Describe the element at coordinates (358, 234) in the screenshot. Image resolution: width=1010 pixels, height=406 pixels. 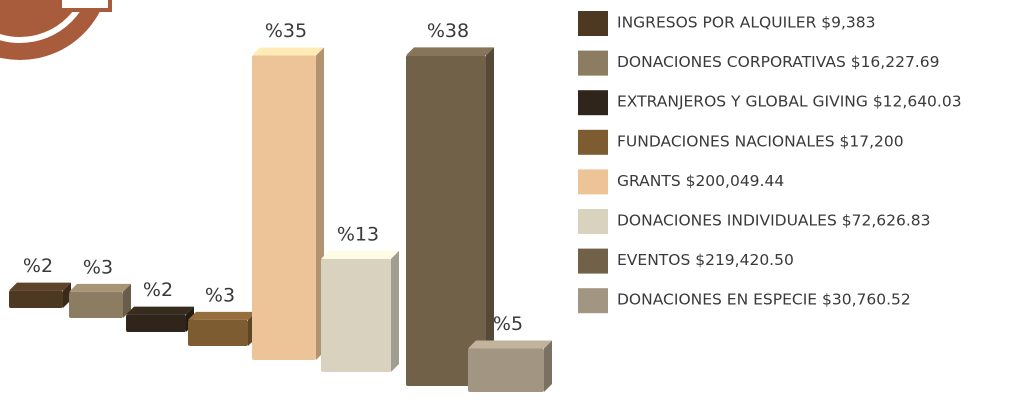
I see `value-label: %13` at that location.